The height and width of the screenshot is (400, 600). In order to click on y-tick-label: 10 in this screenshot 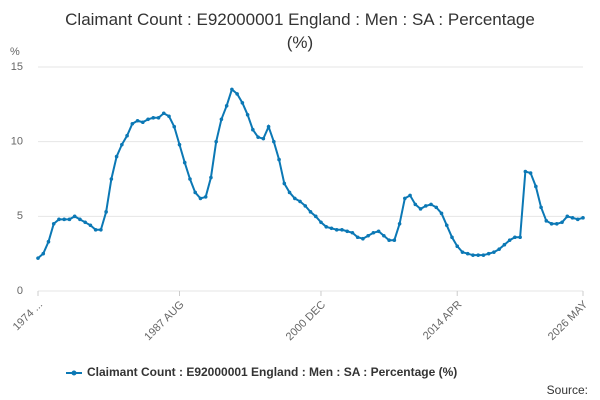, I will do `click(17, 142)`.